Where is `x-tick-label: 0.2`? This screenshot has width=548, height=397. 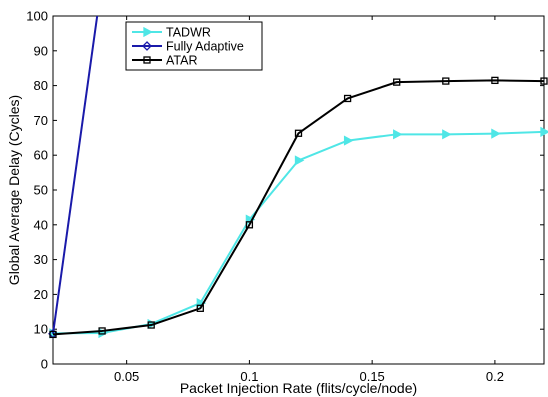
x-tick-label: 0.2 is located at coordinates (495, 376).